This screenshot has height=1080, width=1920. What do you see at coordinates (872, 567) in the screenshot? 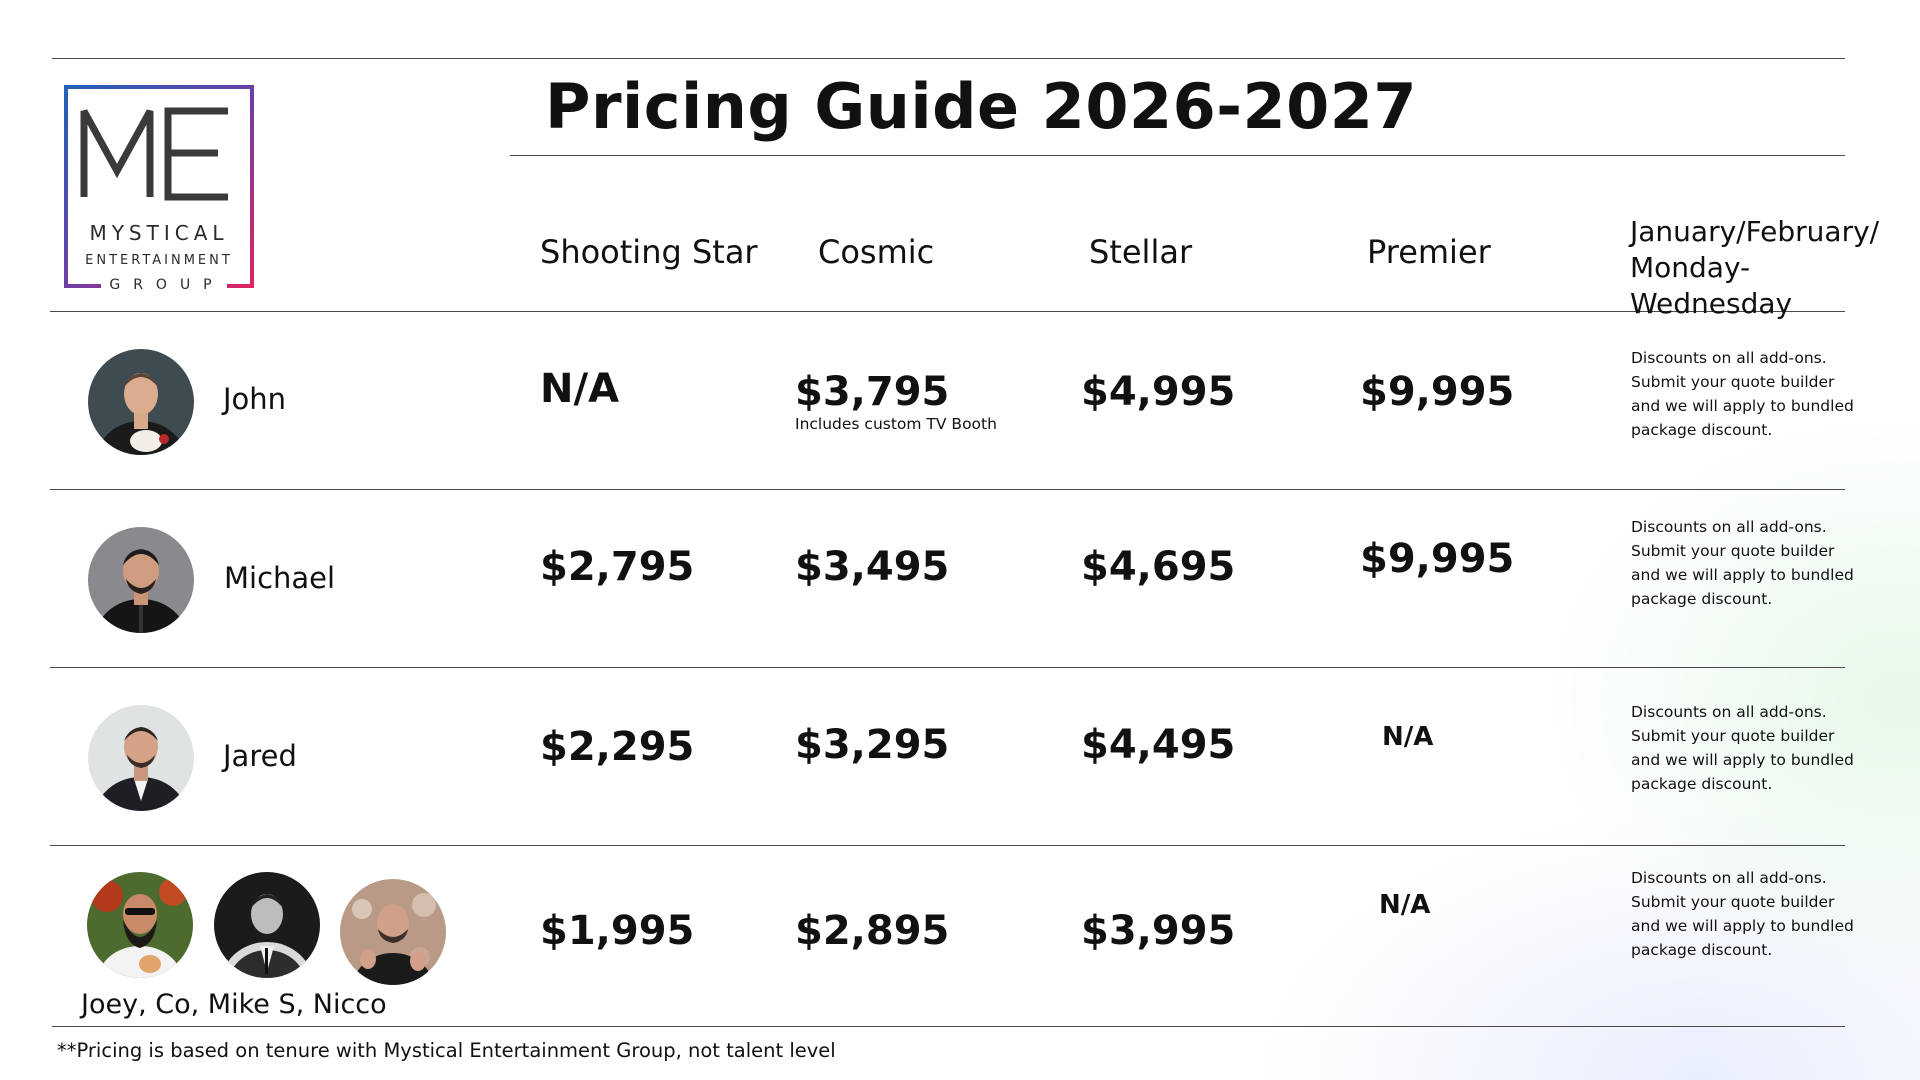
I see `price-cosmic: $3,495` at bounding box center [872, 567].